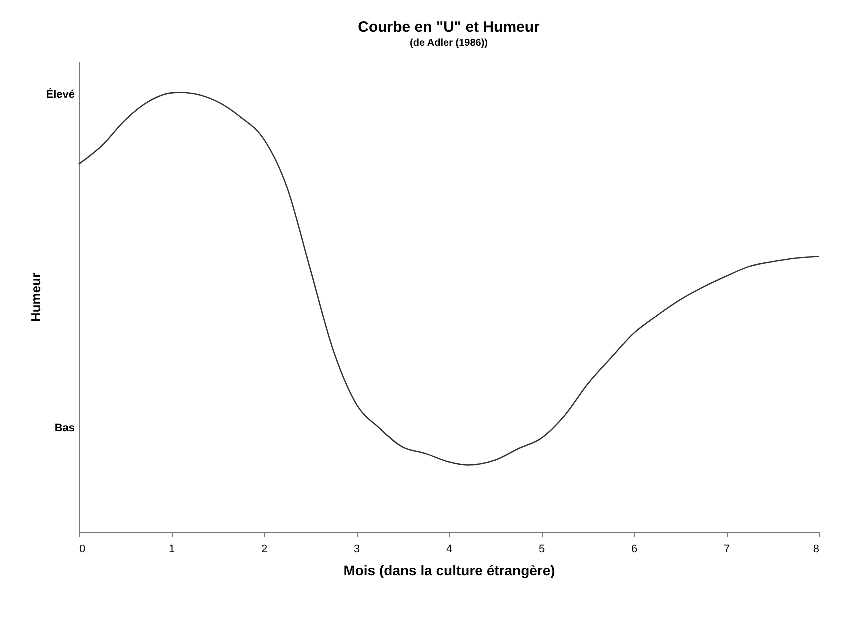 This screenshot has height=641, width=853. Describe the element at coordinates (64, 428) in the screenshot. I see `text: Bas` at that location.